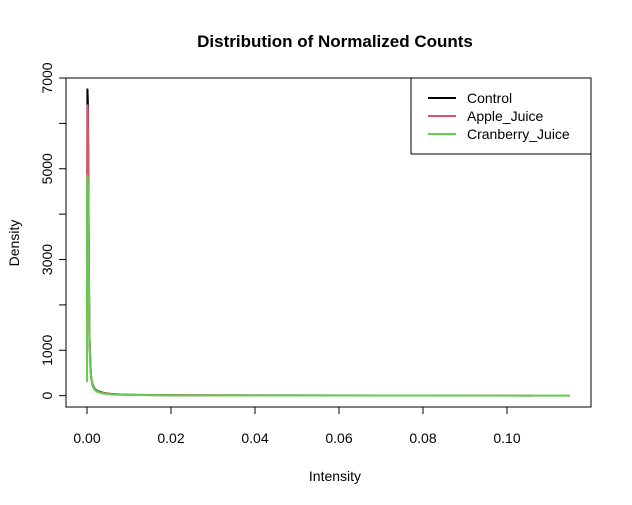 The width and height of the screenshot is (632, 505). I want to click on y-axis-label: Density, so click(14, 243).